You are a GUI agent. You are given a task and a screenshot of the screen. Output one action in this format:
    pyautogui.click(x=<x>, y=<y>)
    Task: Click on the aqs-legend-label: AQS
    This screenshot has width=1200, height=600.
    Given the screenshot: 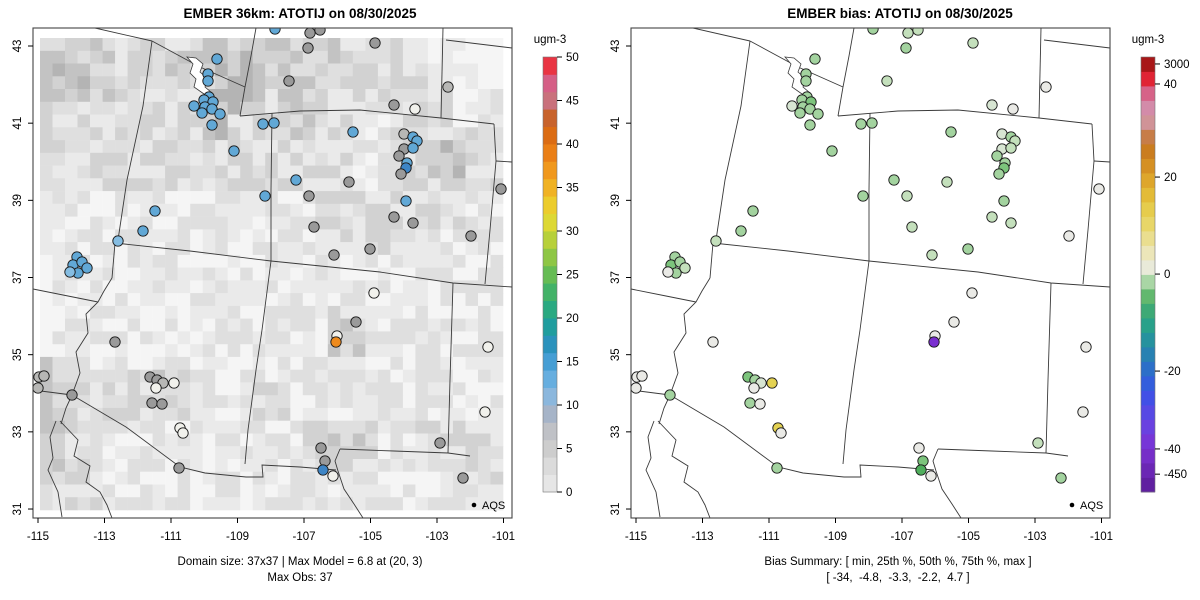 What is the action you would take?
    pyautogui.click(x=493, y=506)
    